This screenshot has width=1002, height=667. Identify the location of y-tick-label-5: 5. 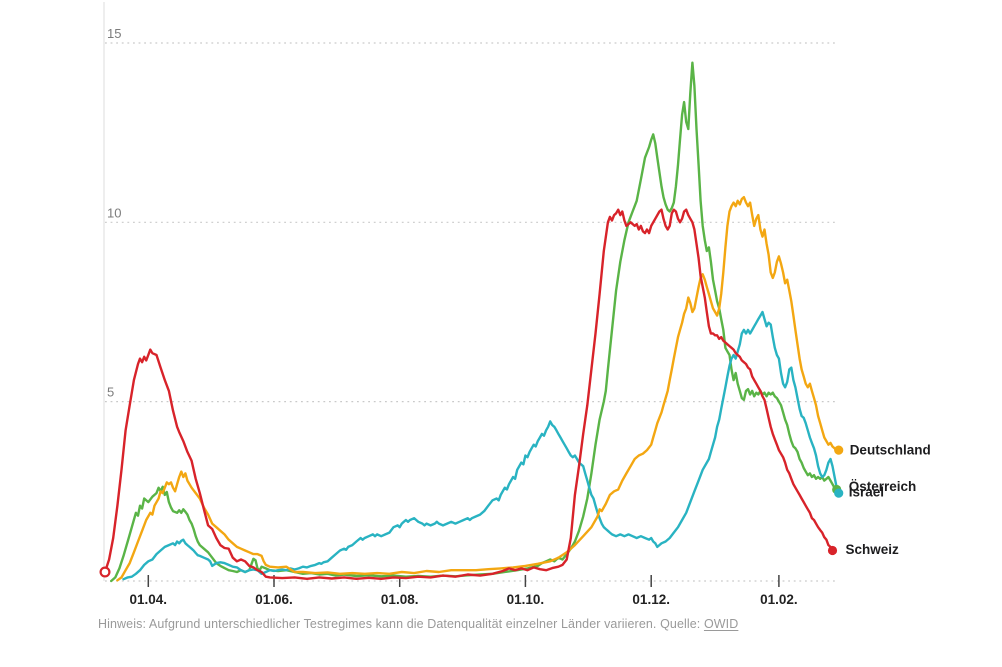
(110, 392).